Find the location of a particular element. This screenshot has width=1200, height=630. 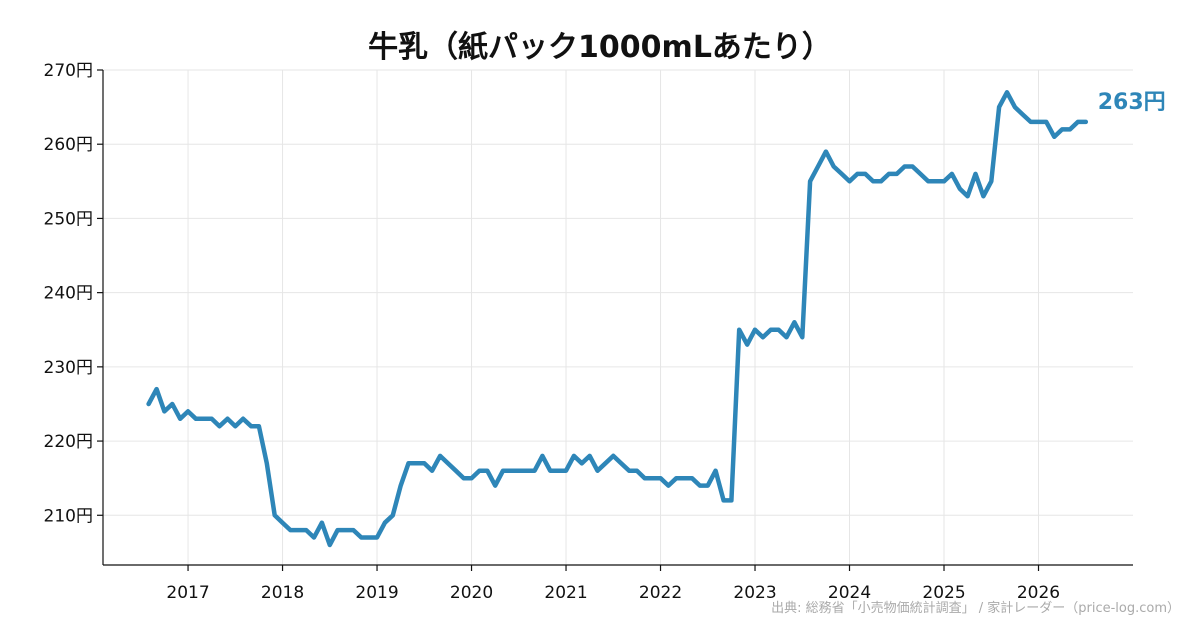

x-tick-label-7: 2024 is located at coordinates (849, 593).